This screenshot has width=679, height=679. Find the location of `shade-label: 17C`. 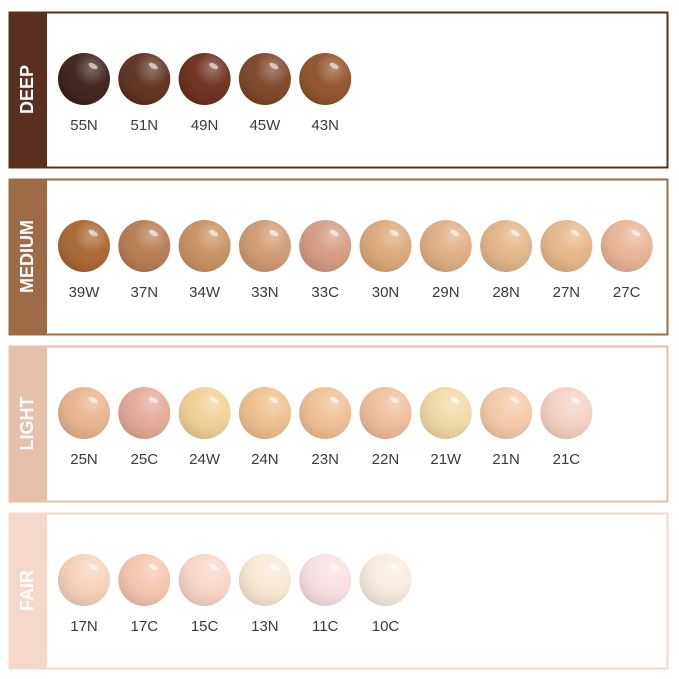

shade-label: 17C is located at coordinates (145, 626).